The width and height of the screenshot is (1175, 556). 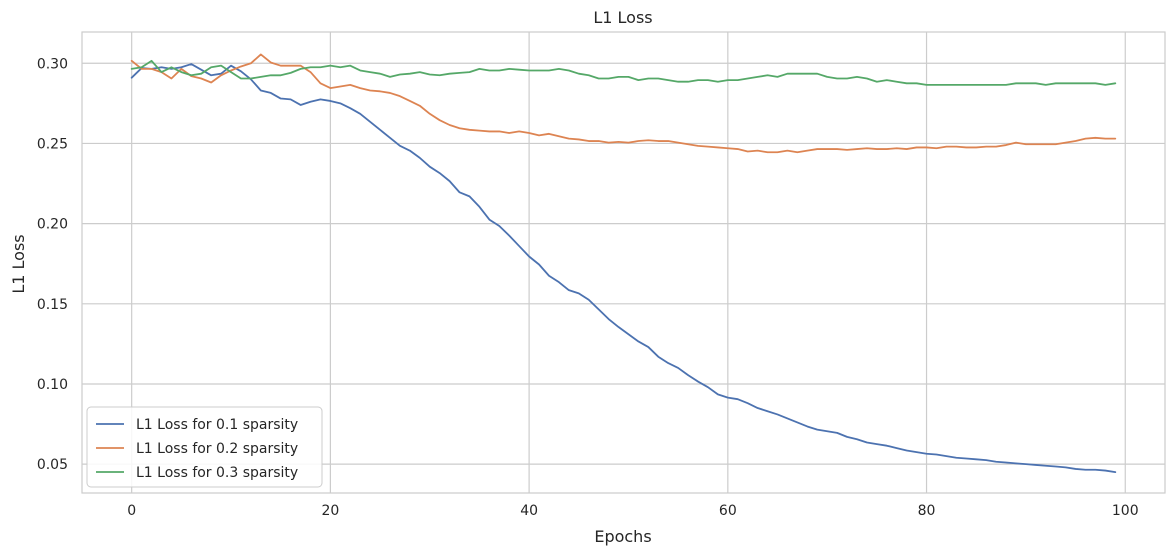 I want to click on chart-title: L1 Loss, so click(x=622, y=17).